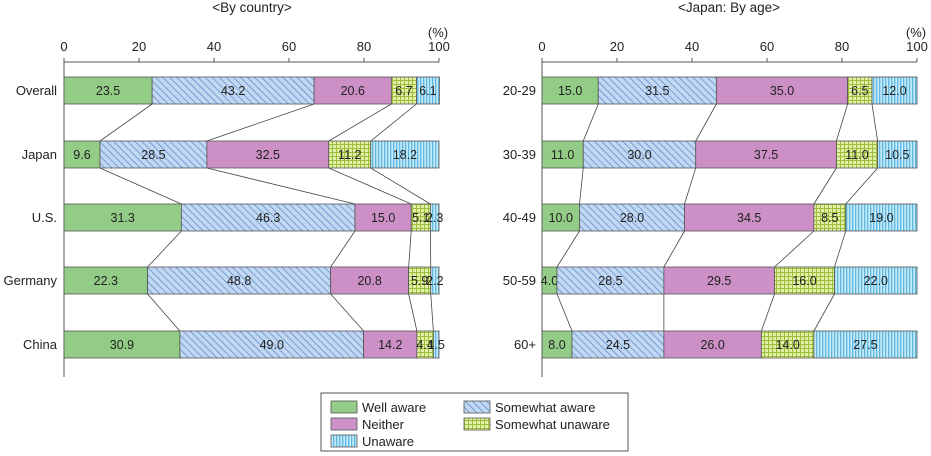 The height and width of the screenshot is (456, 931). What do you see at coordinates (434, 218) in the screenshot?
I see `data-label: 2.3` at bounding box center [434, 218].